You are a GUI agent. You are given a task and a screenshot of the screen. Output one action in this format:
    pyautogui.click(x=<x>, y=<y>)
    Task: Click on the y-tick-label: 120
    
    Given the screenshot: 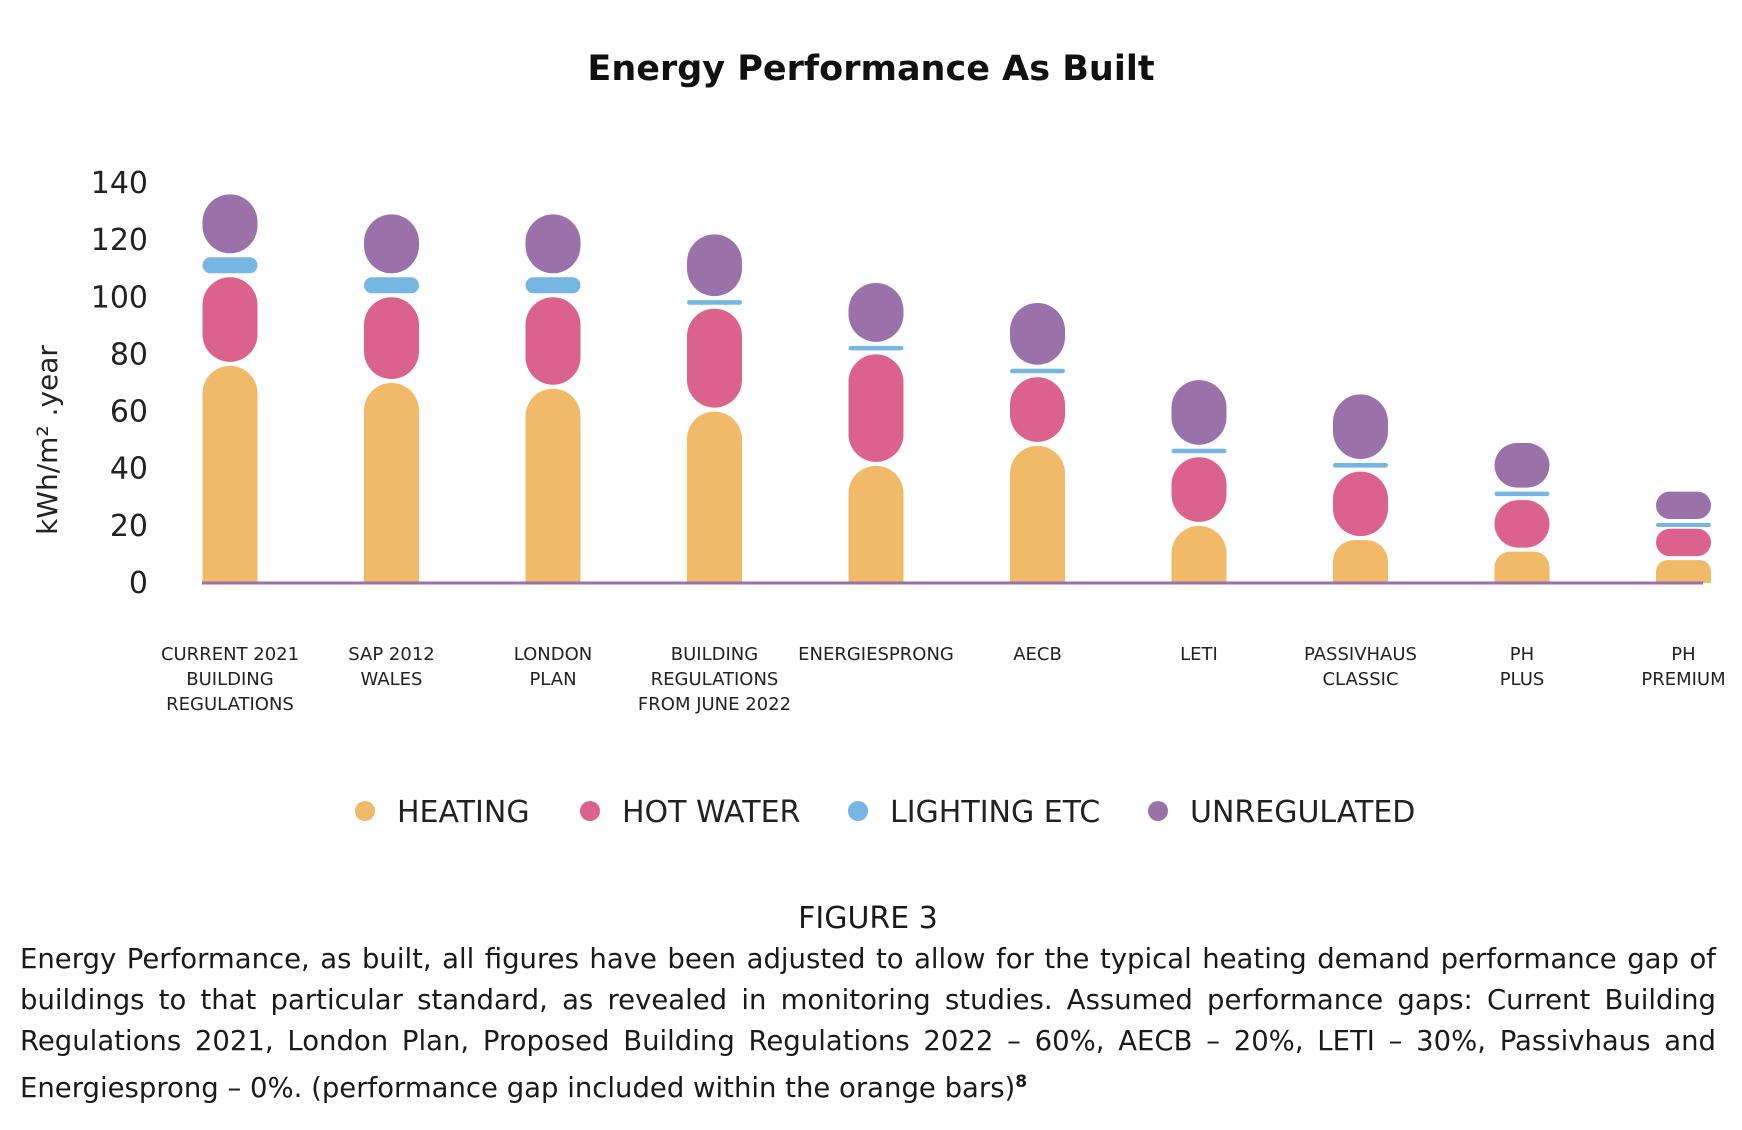 What is the action you would take?
    pyautogui.click(x=119, y=240)
    